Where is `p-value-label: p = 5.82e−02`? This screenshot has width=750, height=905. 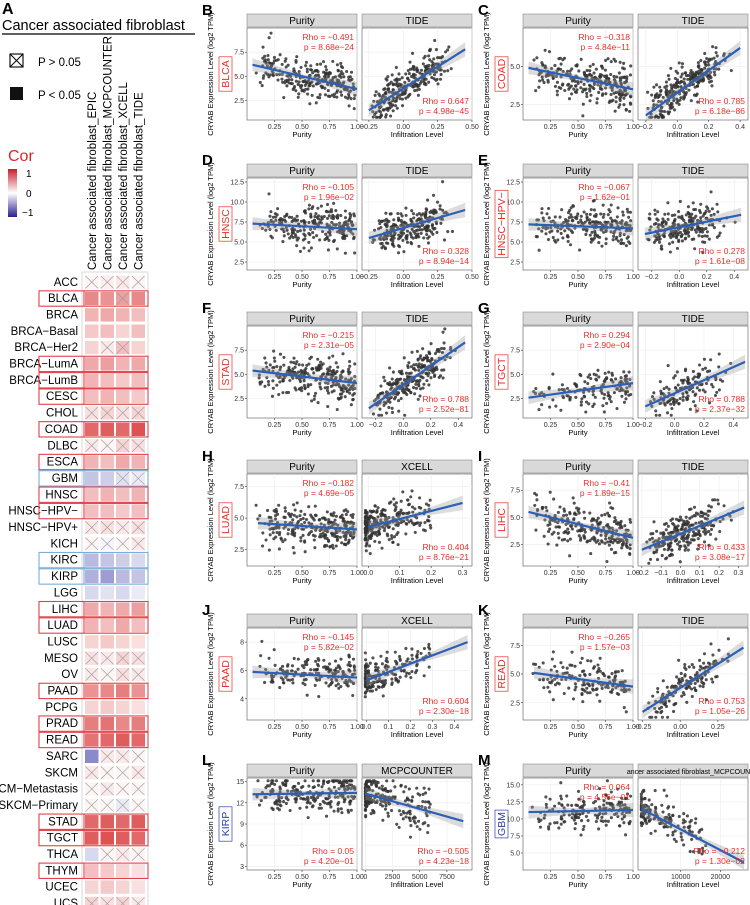
p-value-label: p = 5.82e−02 is located at coordinates (329, 647).